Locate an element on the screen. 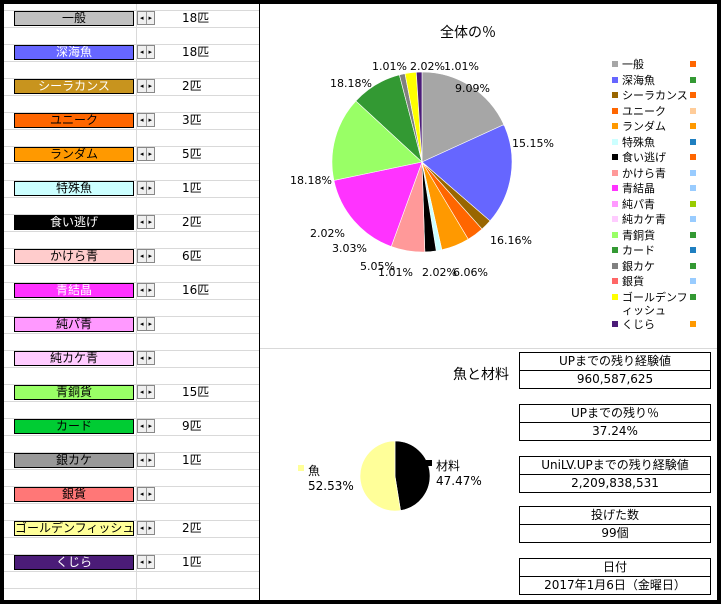 The width and height of the screenshot is (721, 604). item-label: ユニーク is located at coordinates (74, 120).